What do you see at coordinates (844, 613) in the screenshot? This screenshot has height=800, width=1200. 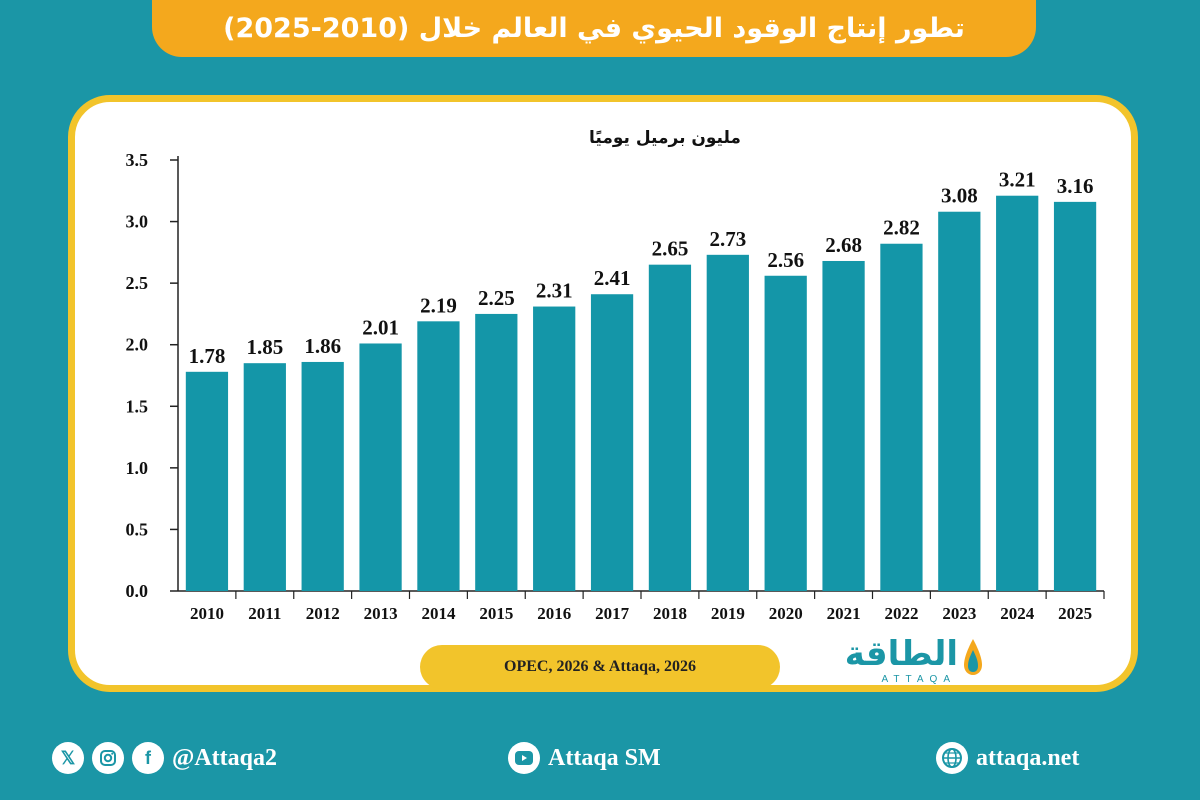 I see `x-tick-label: 2021` at bounding box center [844, 613].